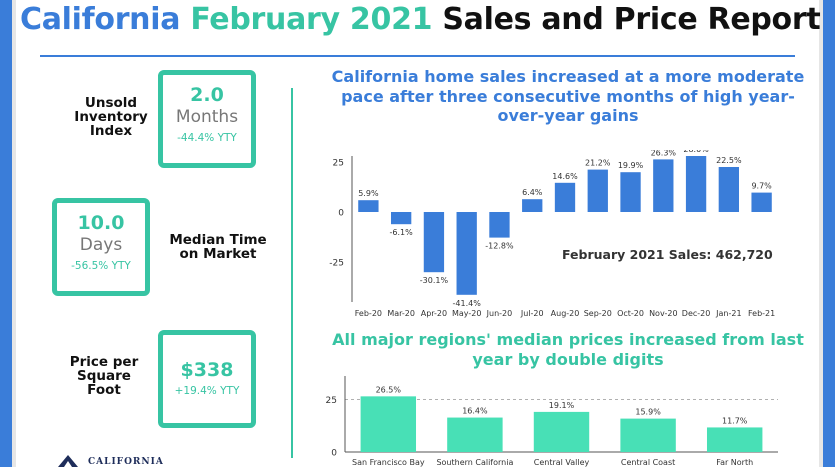 The width and height of the screenshot is (835, 467). Describe the element at coordinates (667, 254) in the screenshot. I see `sales-total-note: February 2021 Sales: 462,720` at that location.